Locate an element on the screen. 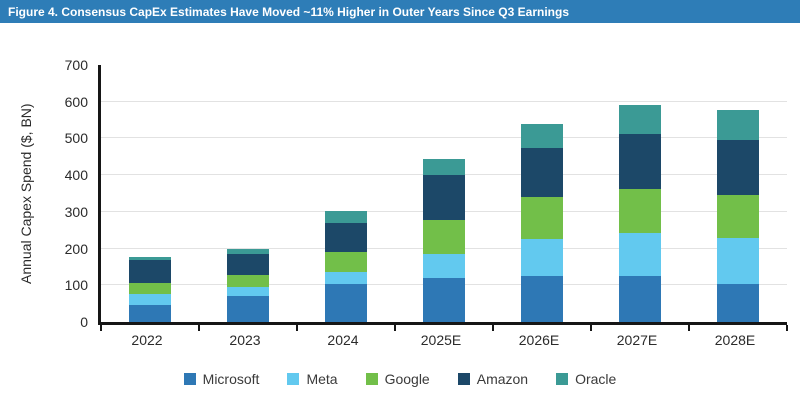 This screenshot has height=410, width=800. legend-label-oracle: Oracle is located at coordinates (596, 379).